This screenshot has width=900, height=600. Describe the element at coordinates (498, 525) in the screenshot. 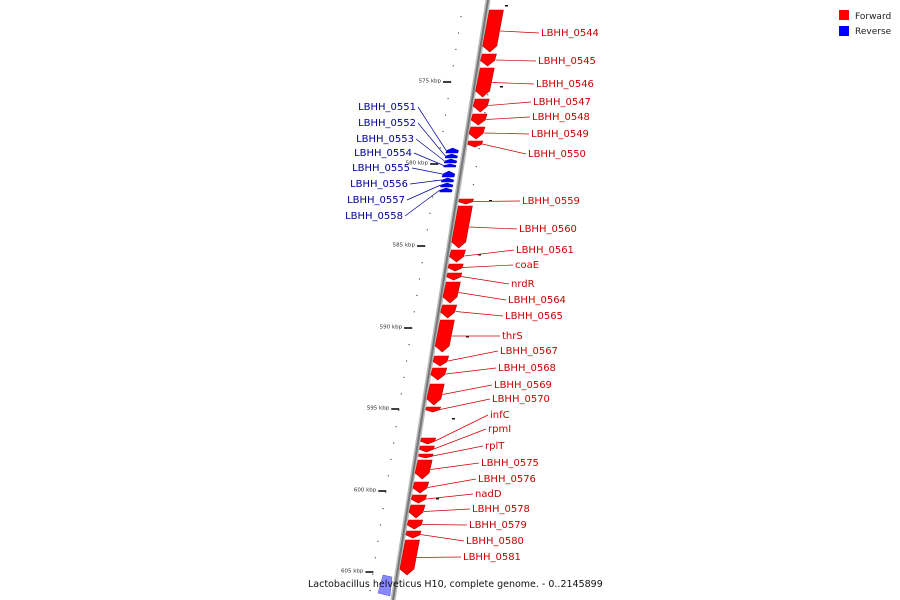

I see `forward-gene-label: LBHH_0579` at that location.